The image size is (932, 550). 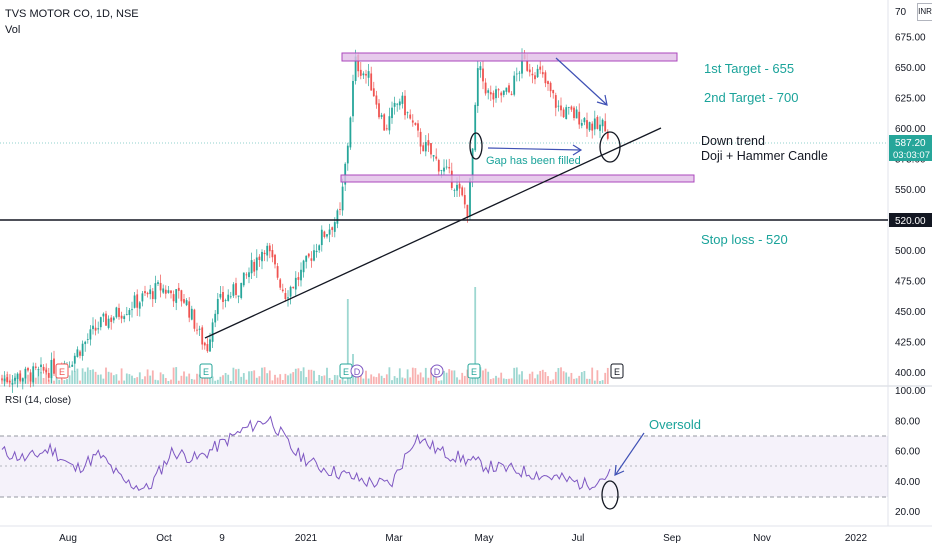 I want to click on stop-loss-value: 520.00, so click(x=910, y=221).